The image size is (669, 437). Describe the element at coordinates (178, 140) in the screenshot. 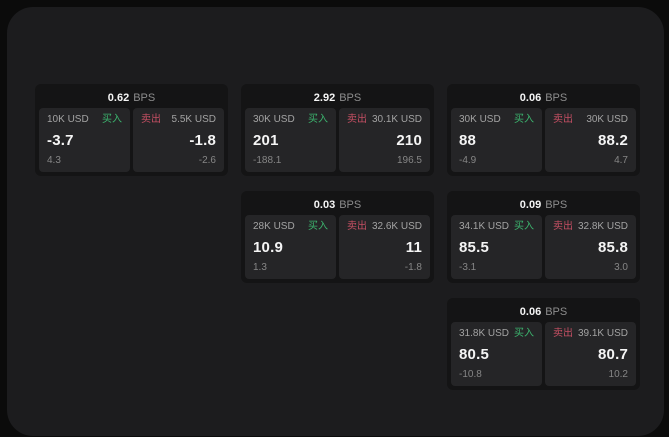

I see `sell-quote-tile: 卖出 5.5K USD -1.8 -2.6` at that location.